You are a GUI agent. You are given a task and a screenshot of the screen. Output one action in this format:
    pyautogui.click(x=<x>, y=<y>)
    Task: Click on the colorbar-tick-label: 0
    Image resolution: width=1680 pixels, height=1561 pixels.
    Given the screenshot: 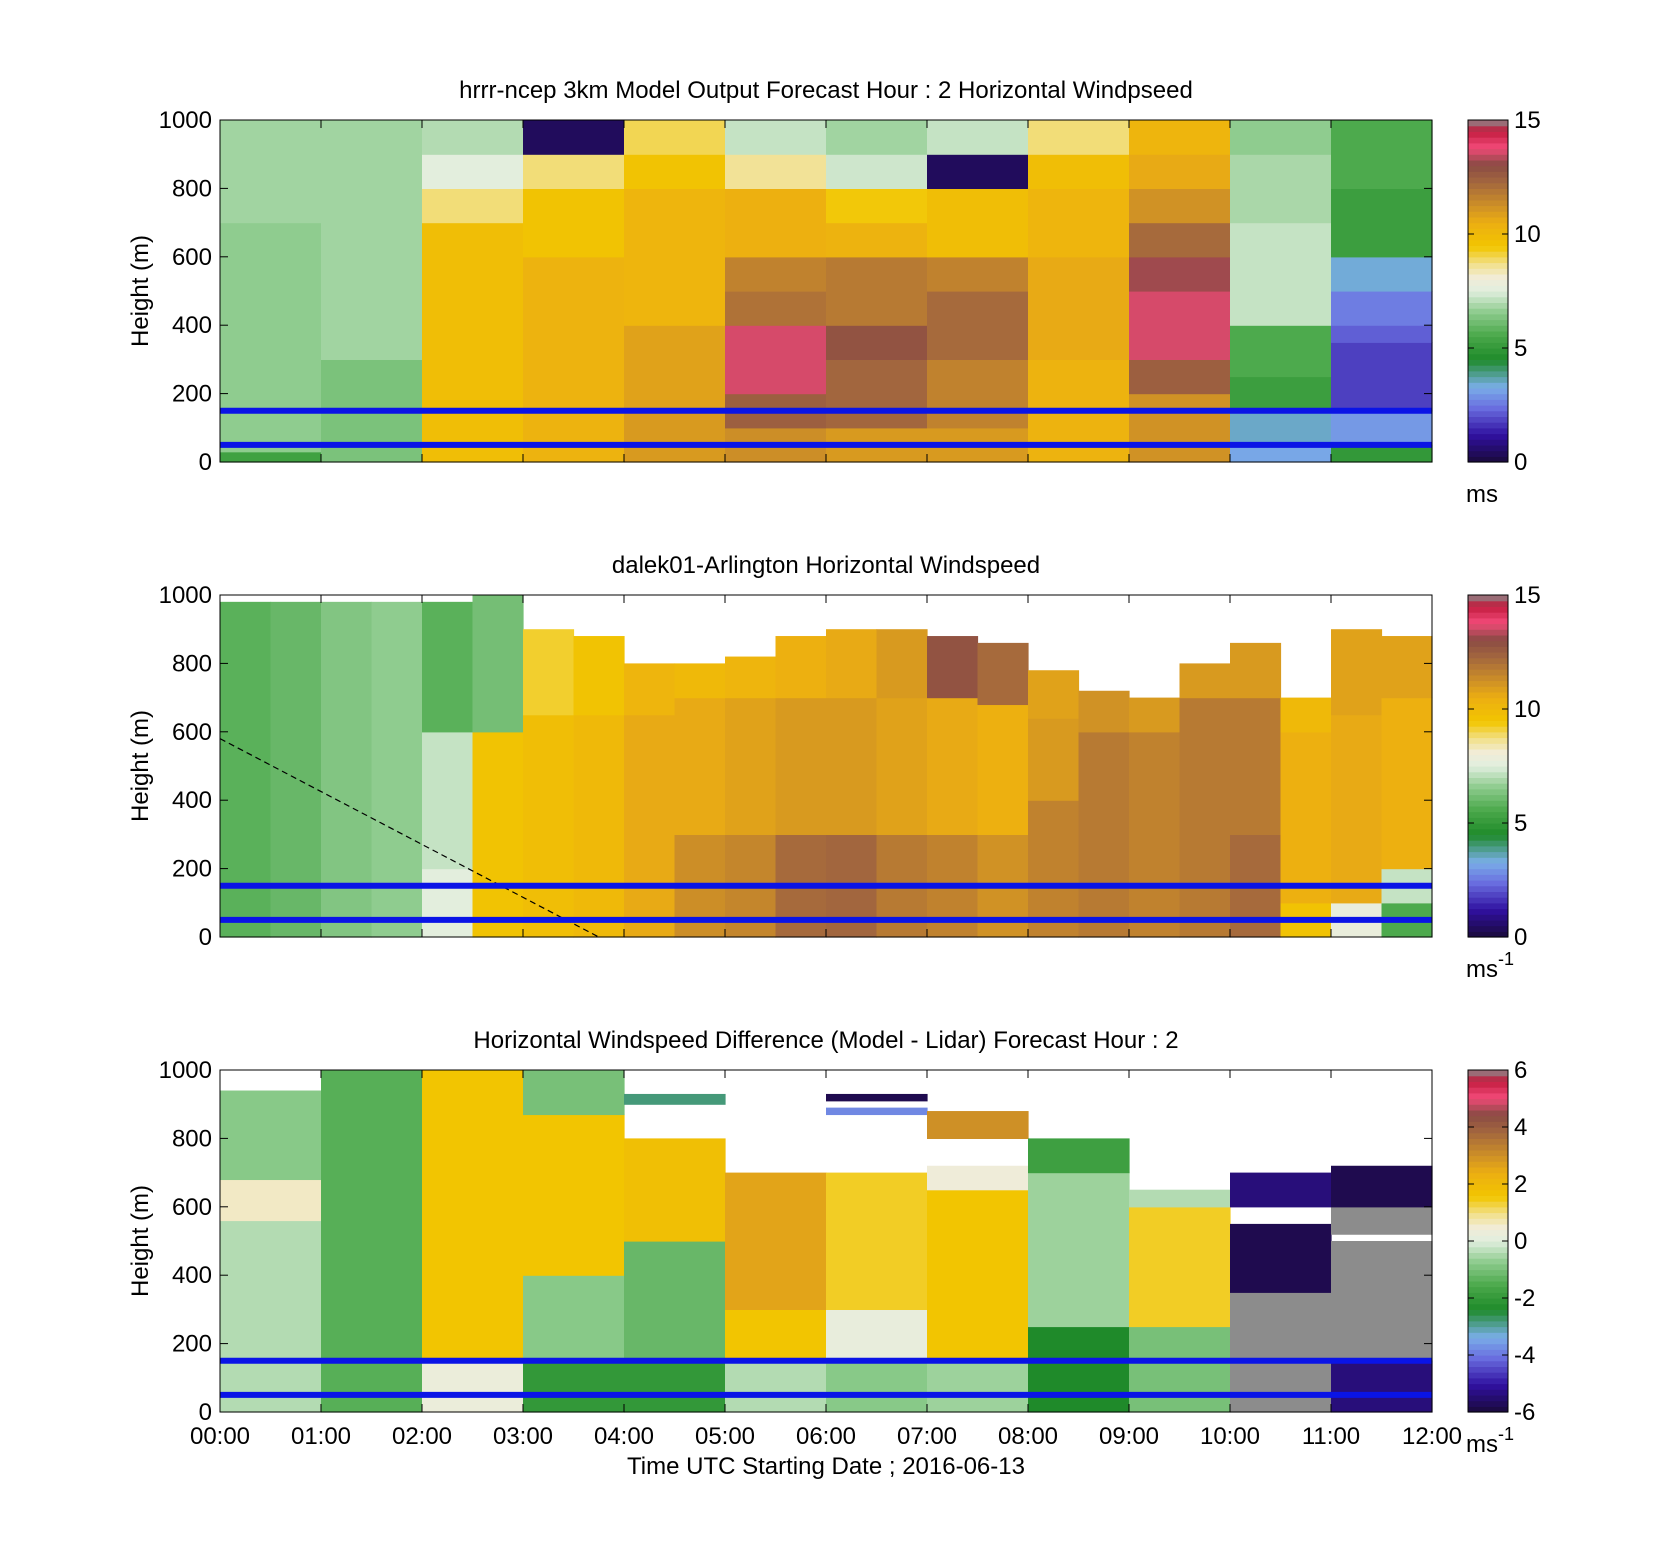 What is the action you would take?
    pyautogui.click(x=1520, y=1241)
    